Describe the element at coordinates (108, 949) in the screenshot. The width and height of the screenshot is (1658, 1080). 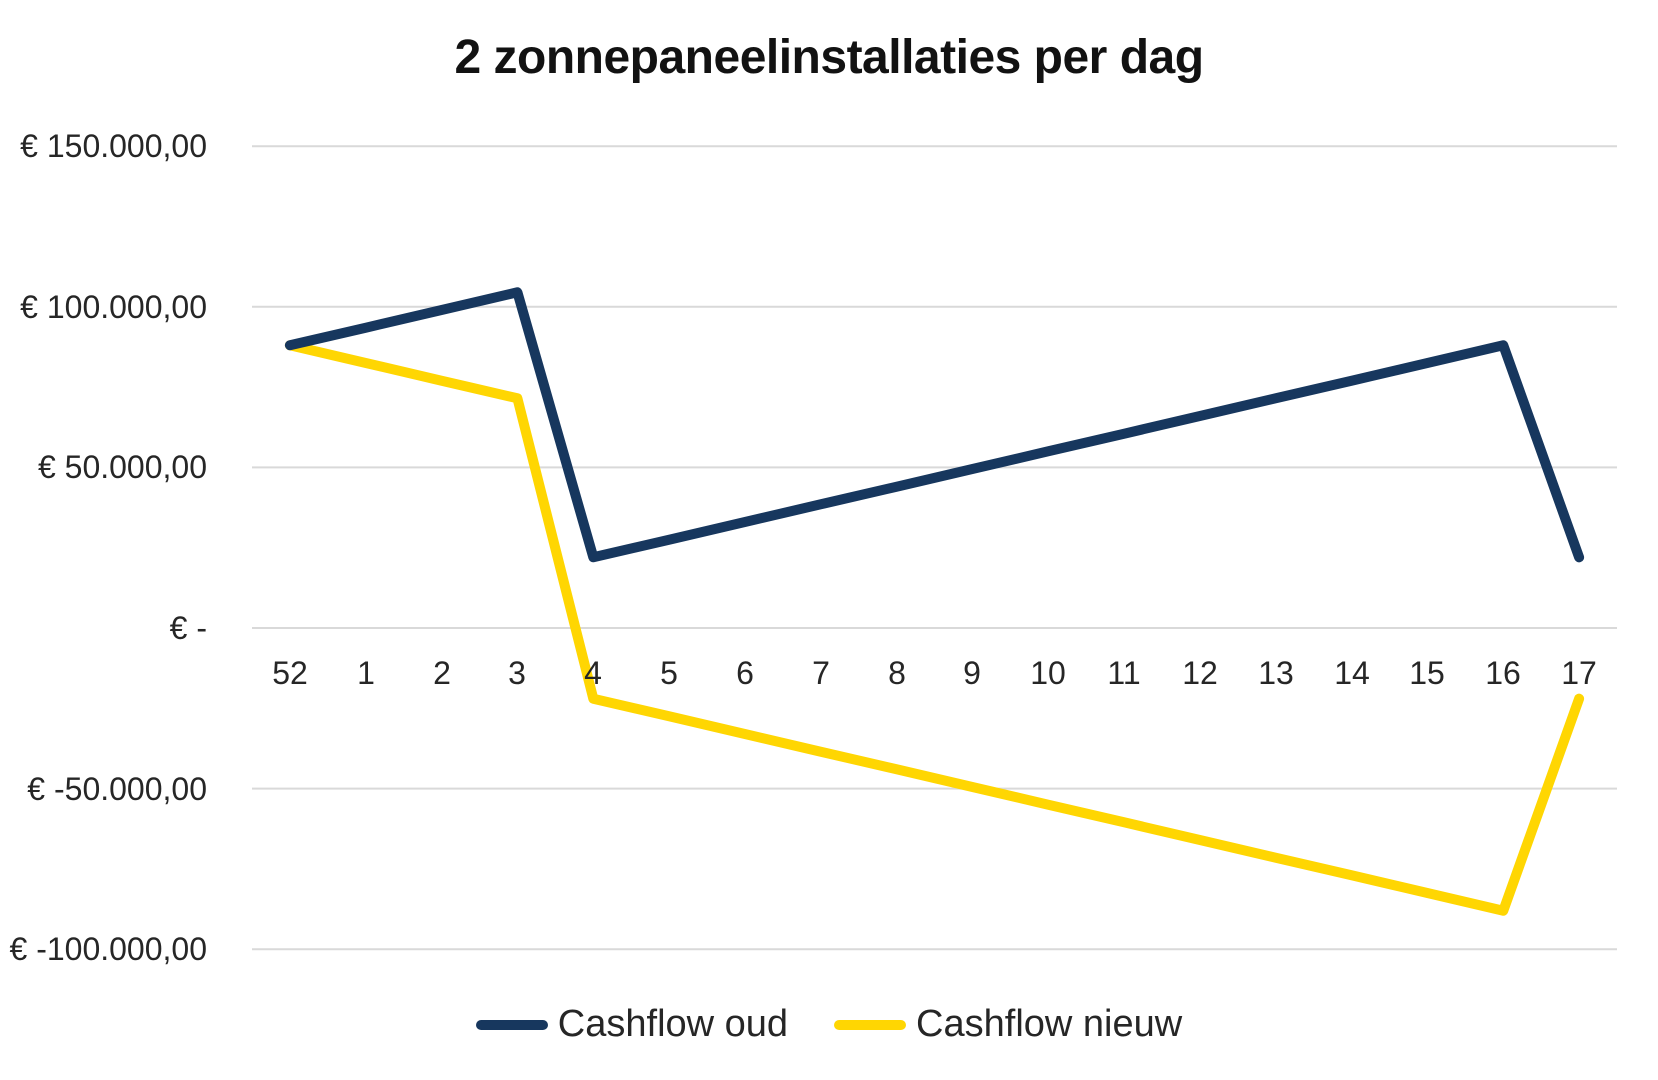
I see `y-tick-label: € -100.000,00` at that location.